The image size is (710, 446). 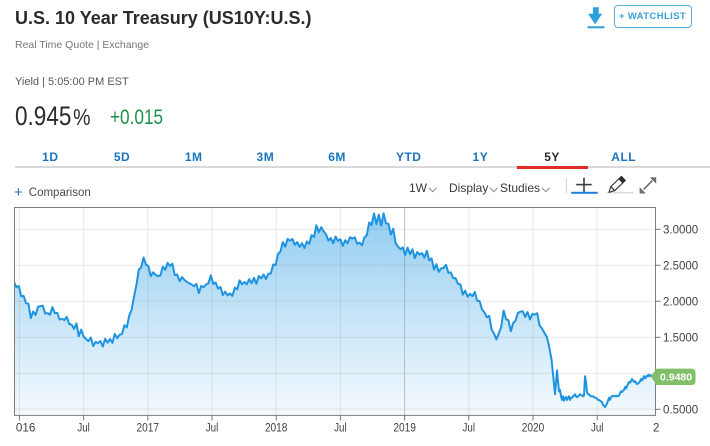 What do you see at coordinates (680, 230) in the screenshot?
I see `svg-text: 3.0000` at bounding box center [680, 230].